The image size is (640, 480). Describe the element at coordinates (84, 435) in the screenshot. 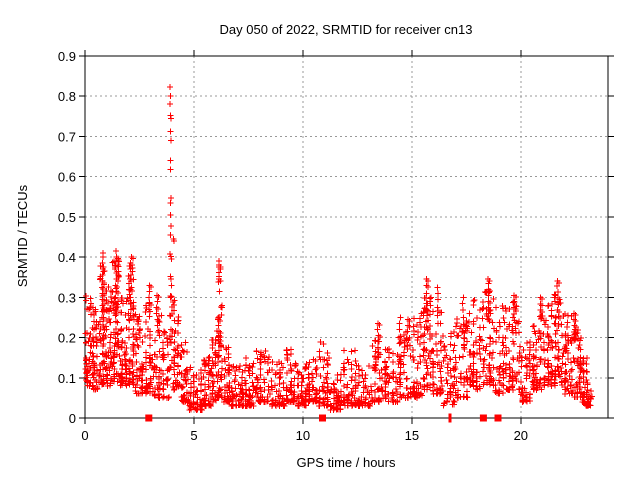

I see `x-tick-label: 0` at that location.